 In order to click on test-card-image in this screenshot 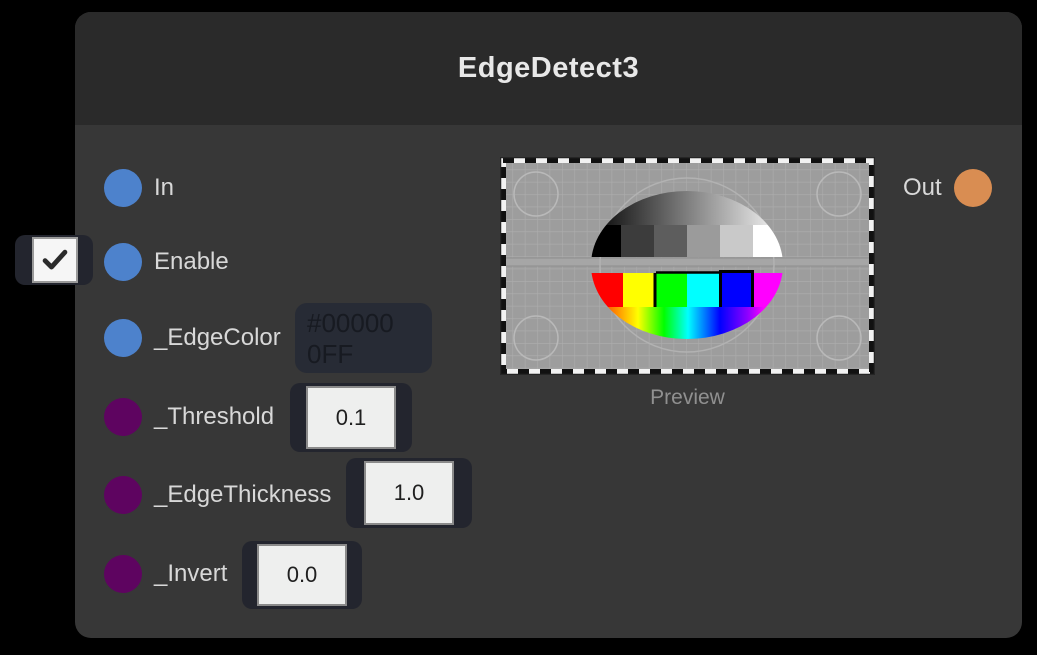, I will do `click(687, 266)`.